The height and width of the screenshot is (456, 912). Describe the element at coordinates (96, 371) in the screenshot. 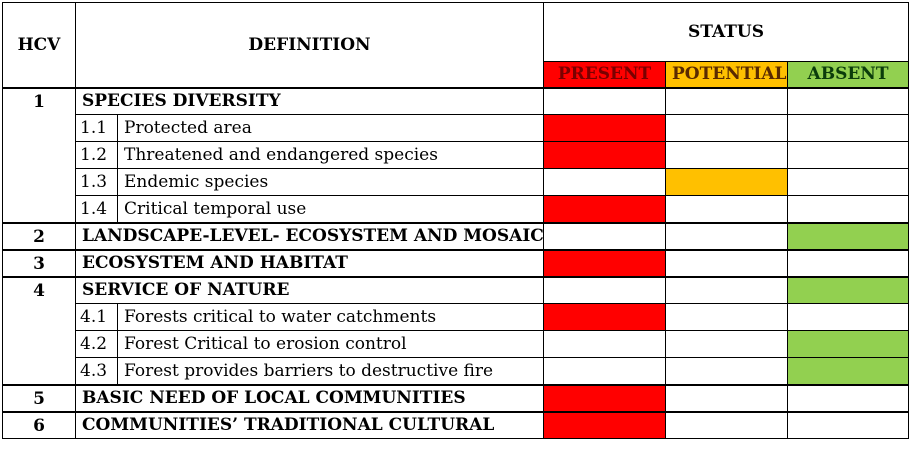

I see `subitem-number: 4.3` at that location.